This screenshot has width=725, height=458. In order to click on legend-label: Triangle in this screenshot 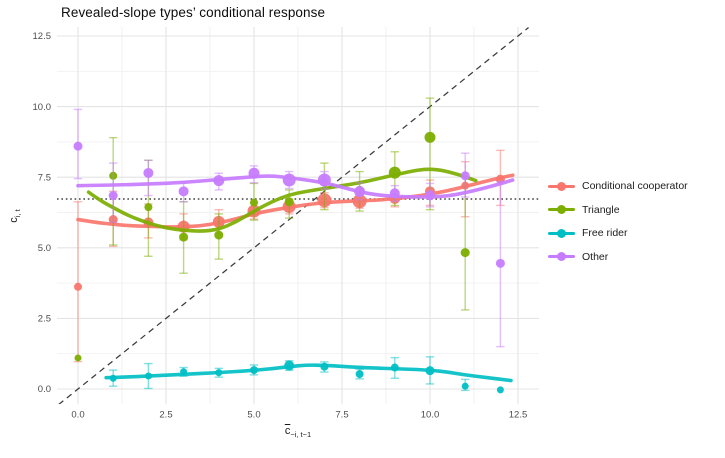, I will do `click(601, 209)`.